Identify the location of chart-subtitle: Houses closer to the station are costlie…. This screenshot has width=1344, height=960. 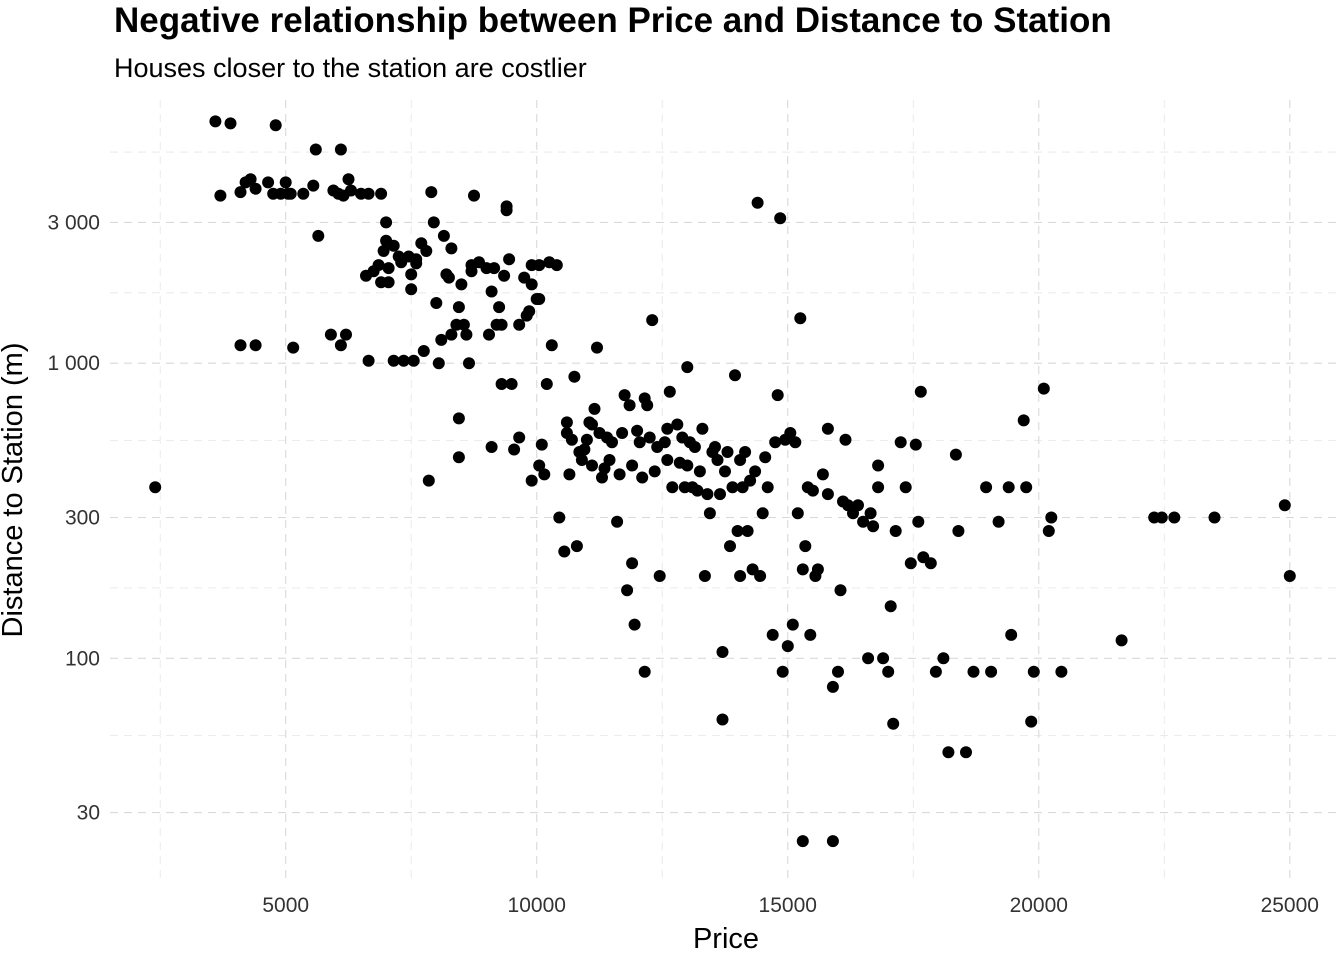
(350, 68).